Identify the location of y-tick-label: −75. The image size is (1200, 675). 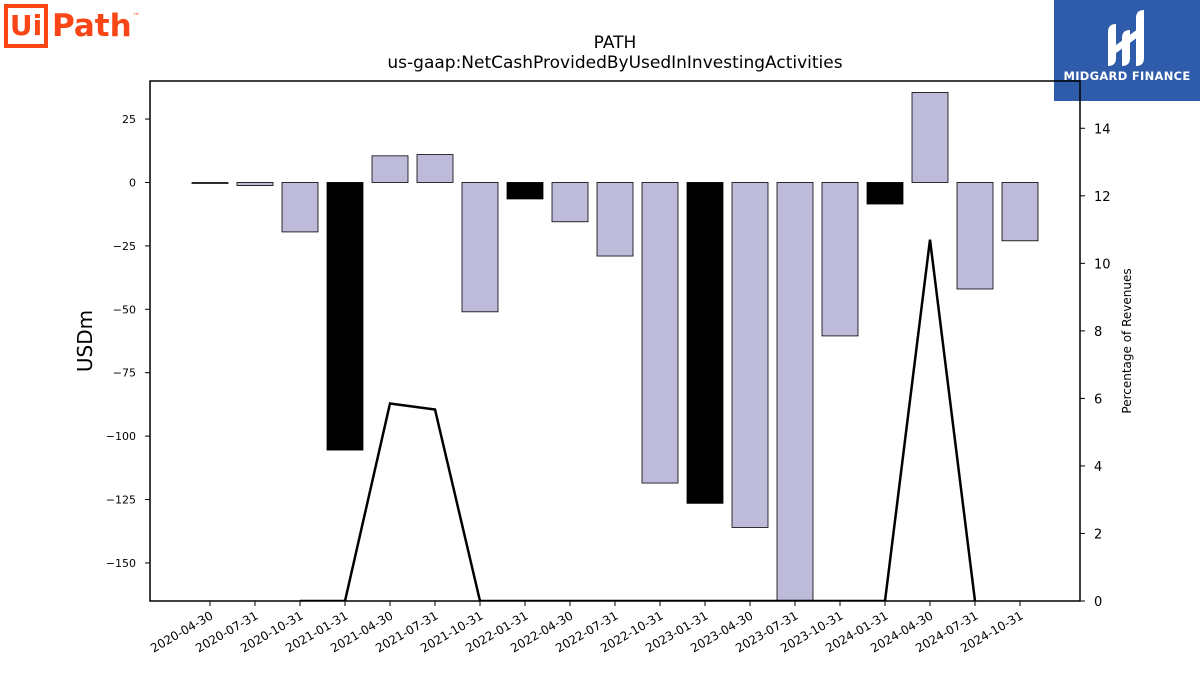
(124, 373).